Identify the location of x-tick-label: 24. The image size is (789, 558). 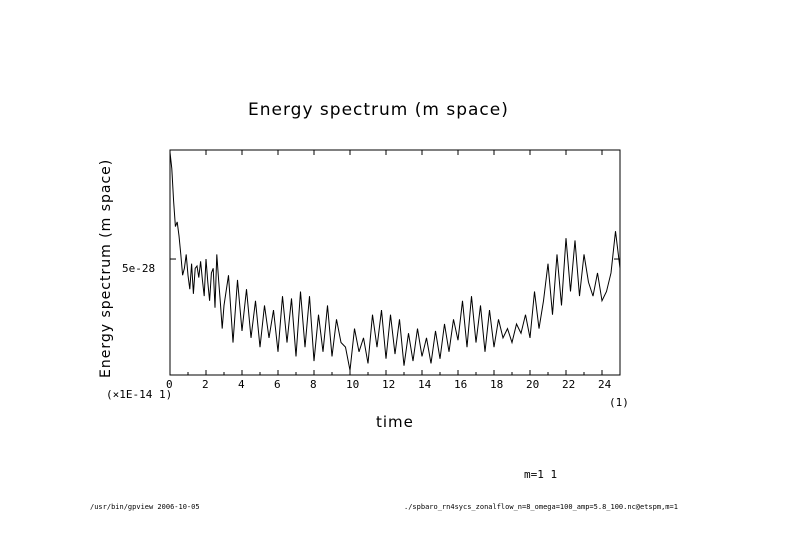
(605, 384).